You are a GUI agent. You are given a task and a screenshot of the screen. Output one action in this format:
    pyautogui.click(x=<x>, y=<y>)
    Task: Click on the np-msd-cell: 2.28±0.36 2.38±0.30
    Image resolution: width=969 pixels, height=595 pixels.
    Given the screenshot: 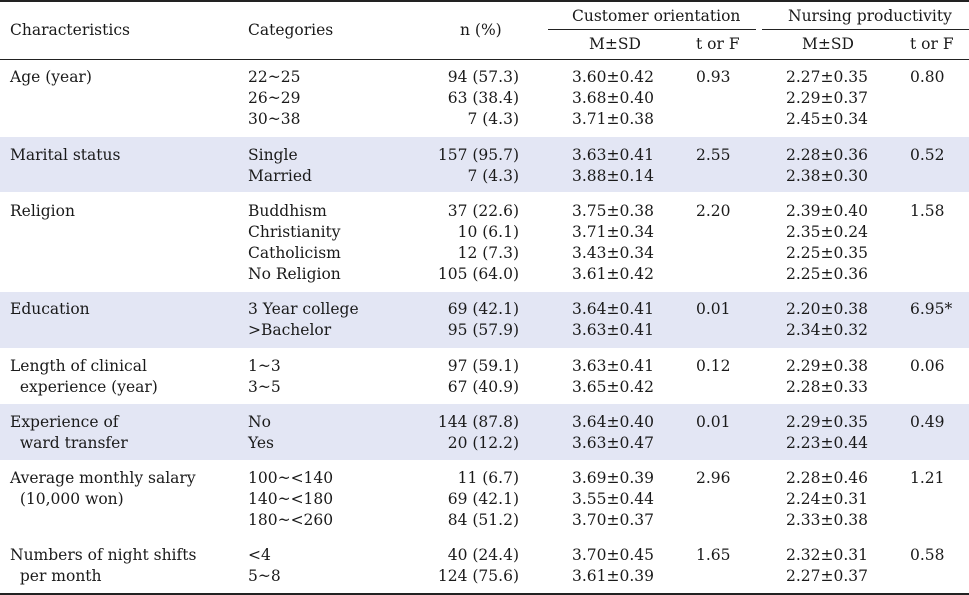 What is the action you would take?
    pyautogui.click(x=827, y=165)
    